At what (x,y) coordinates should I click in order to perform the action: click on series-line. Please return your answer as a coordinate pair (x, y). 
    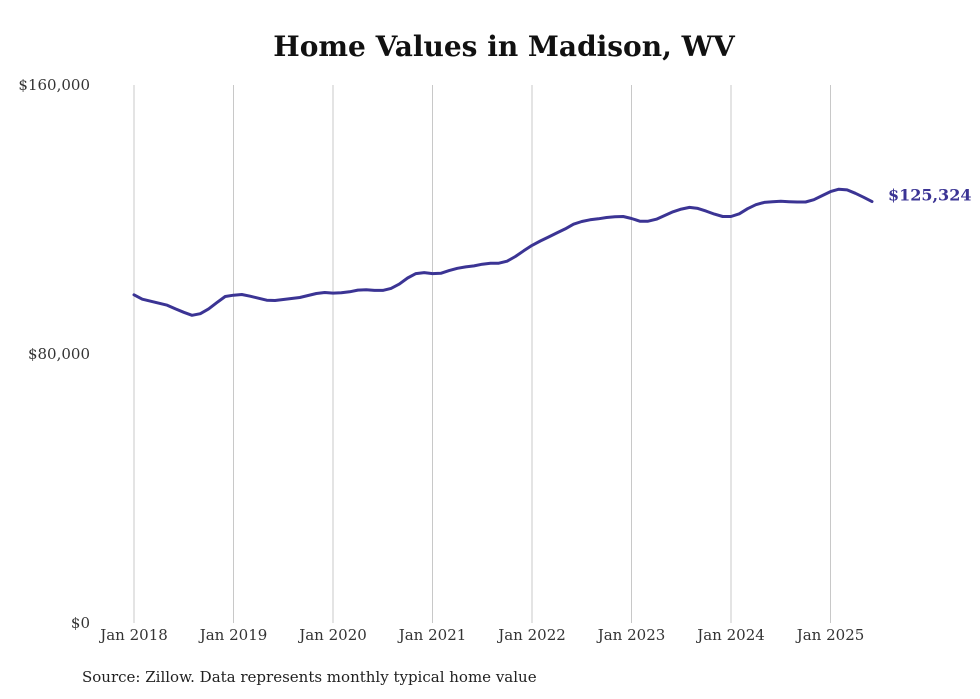
    Looking at the image, I should click on (503, 252).